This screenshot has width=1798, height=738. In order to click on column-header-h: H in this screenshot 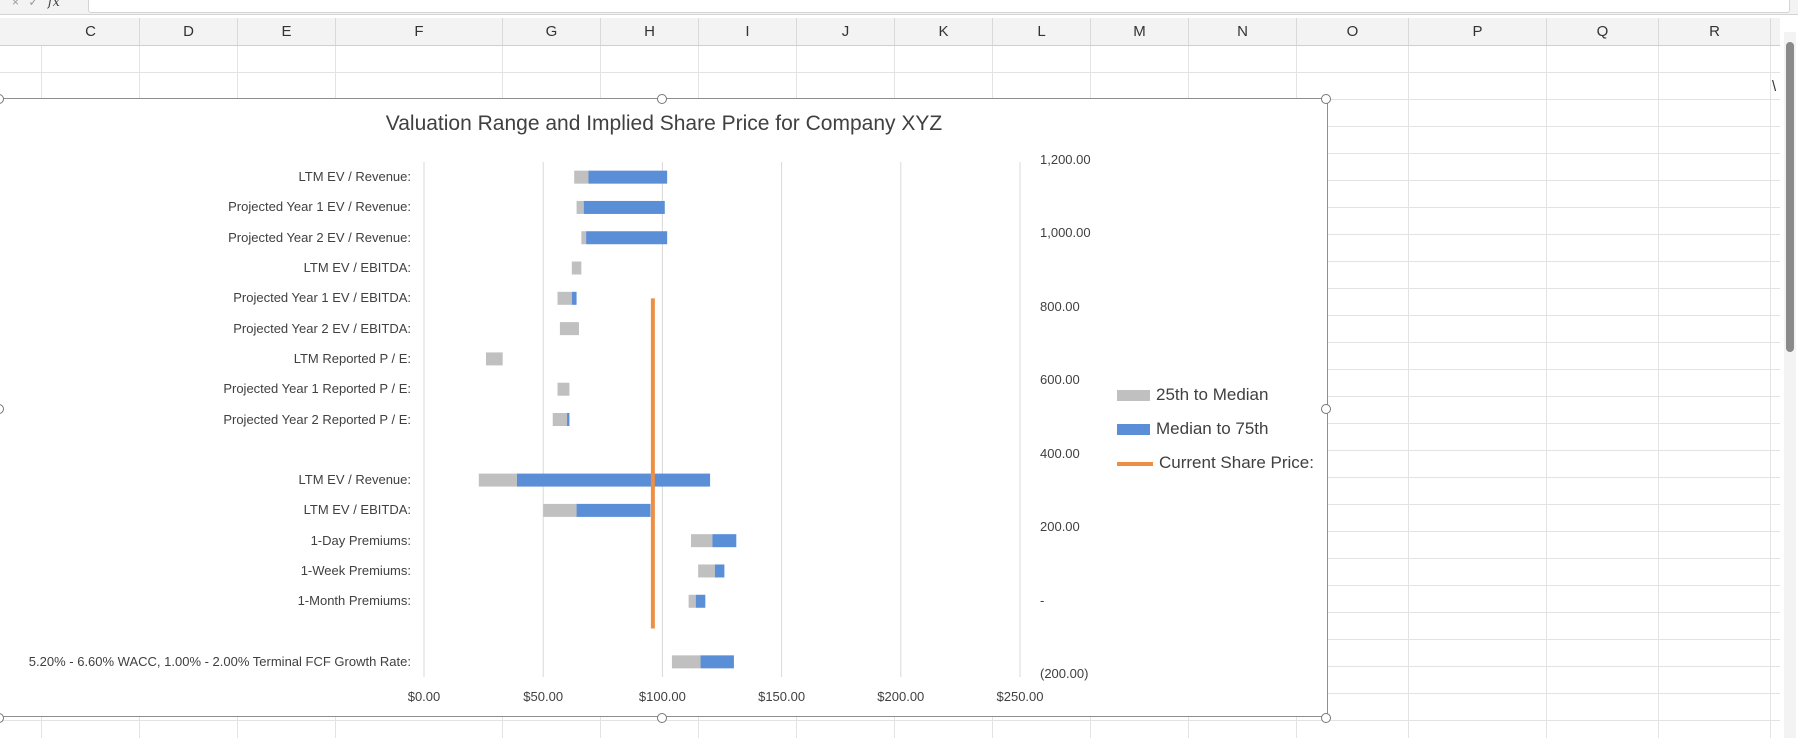, I will do `click(650, 31)`.